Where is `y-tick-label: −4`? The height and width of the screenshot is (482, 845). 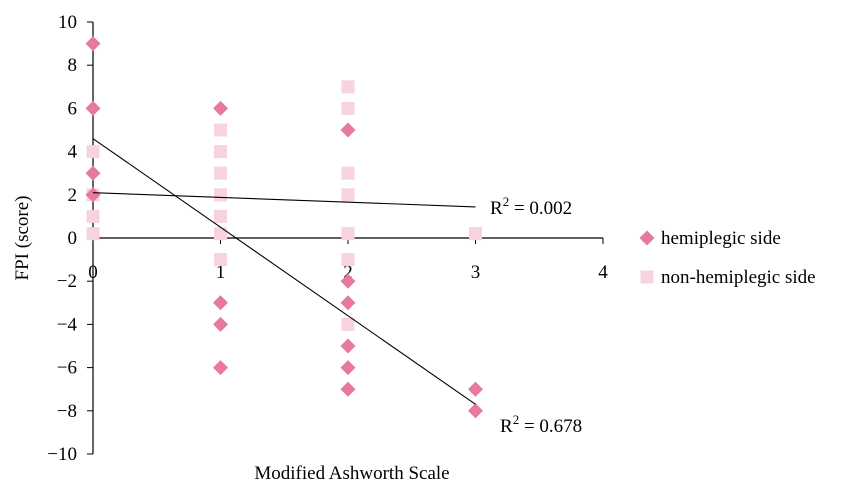
y-tick-label: −4 is located at coordinates (67, 324).